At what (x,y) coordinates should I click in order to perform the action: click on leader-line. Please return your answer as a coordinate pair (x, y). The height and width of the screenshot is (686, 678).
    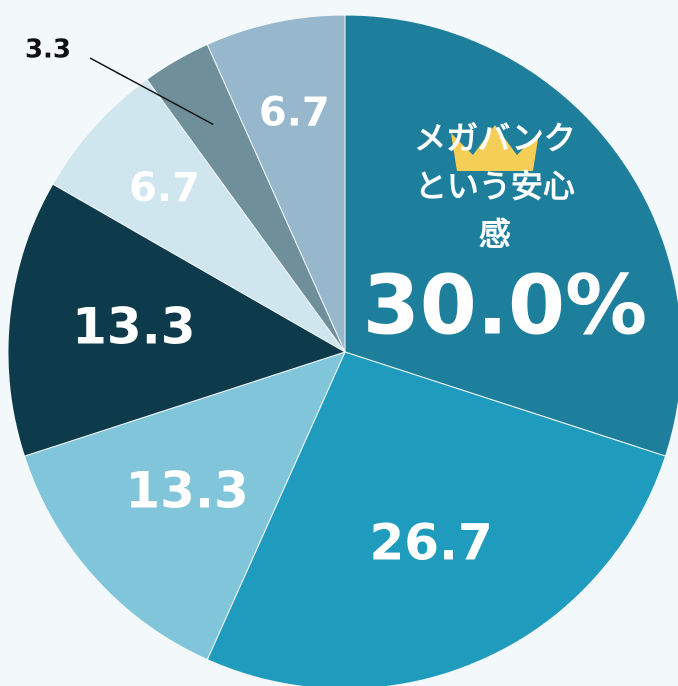
    Looking at the image, I should click on (151, 91).